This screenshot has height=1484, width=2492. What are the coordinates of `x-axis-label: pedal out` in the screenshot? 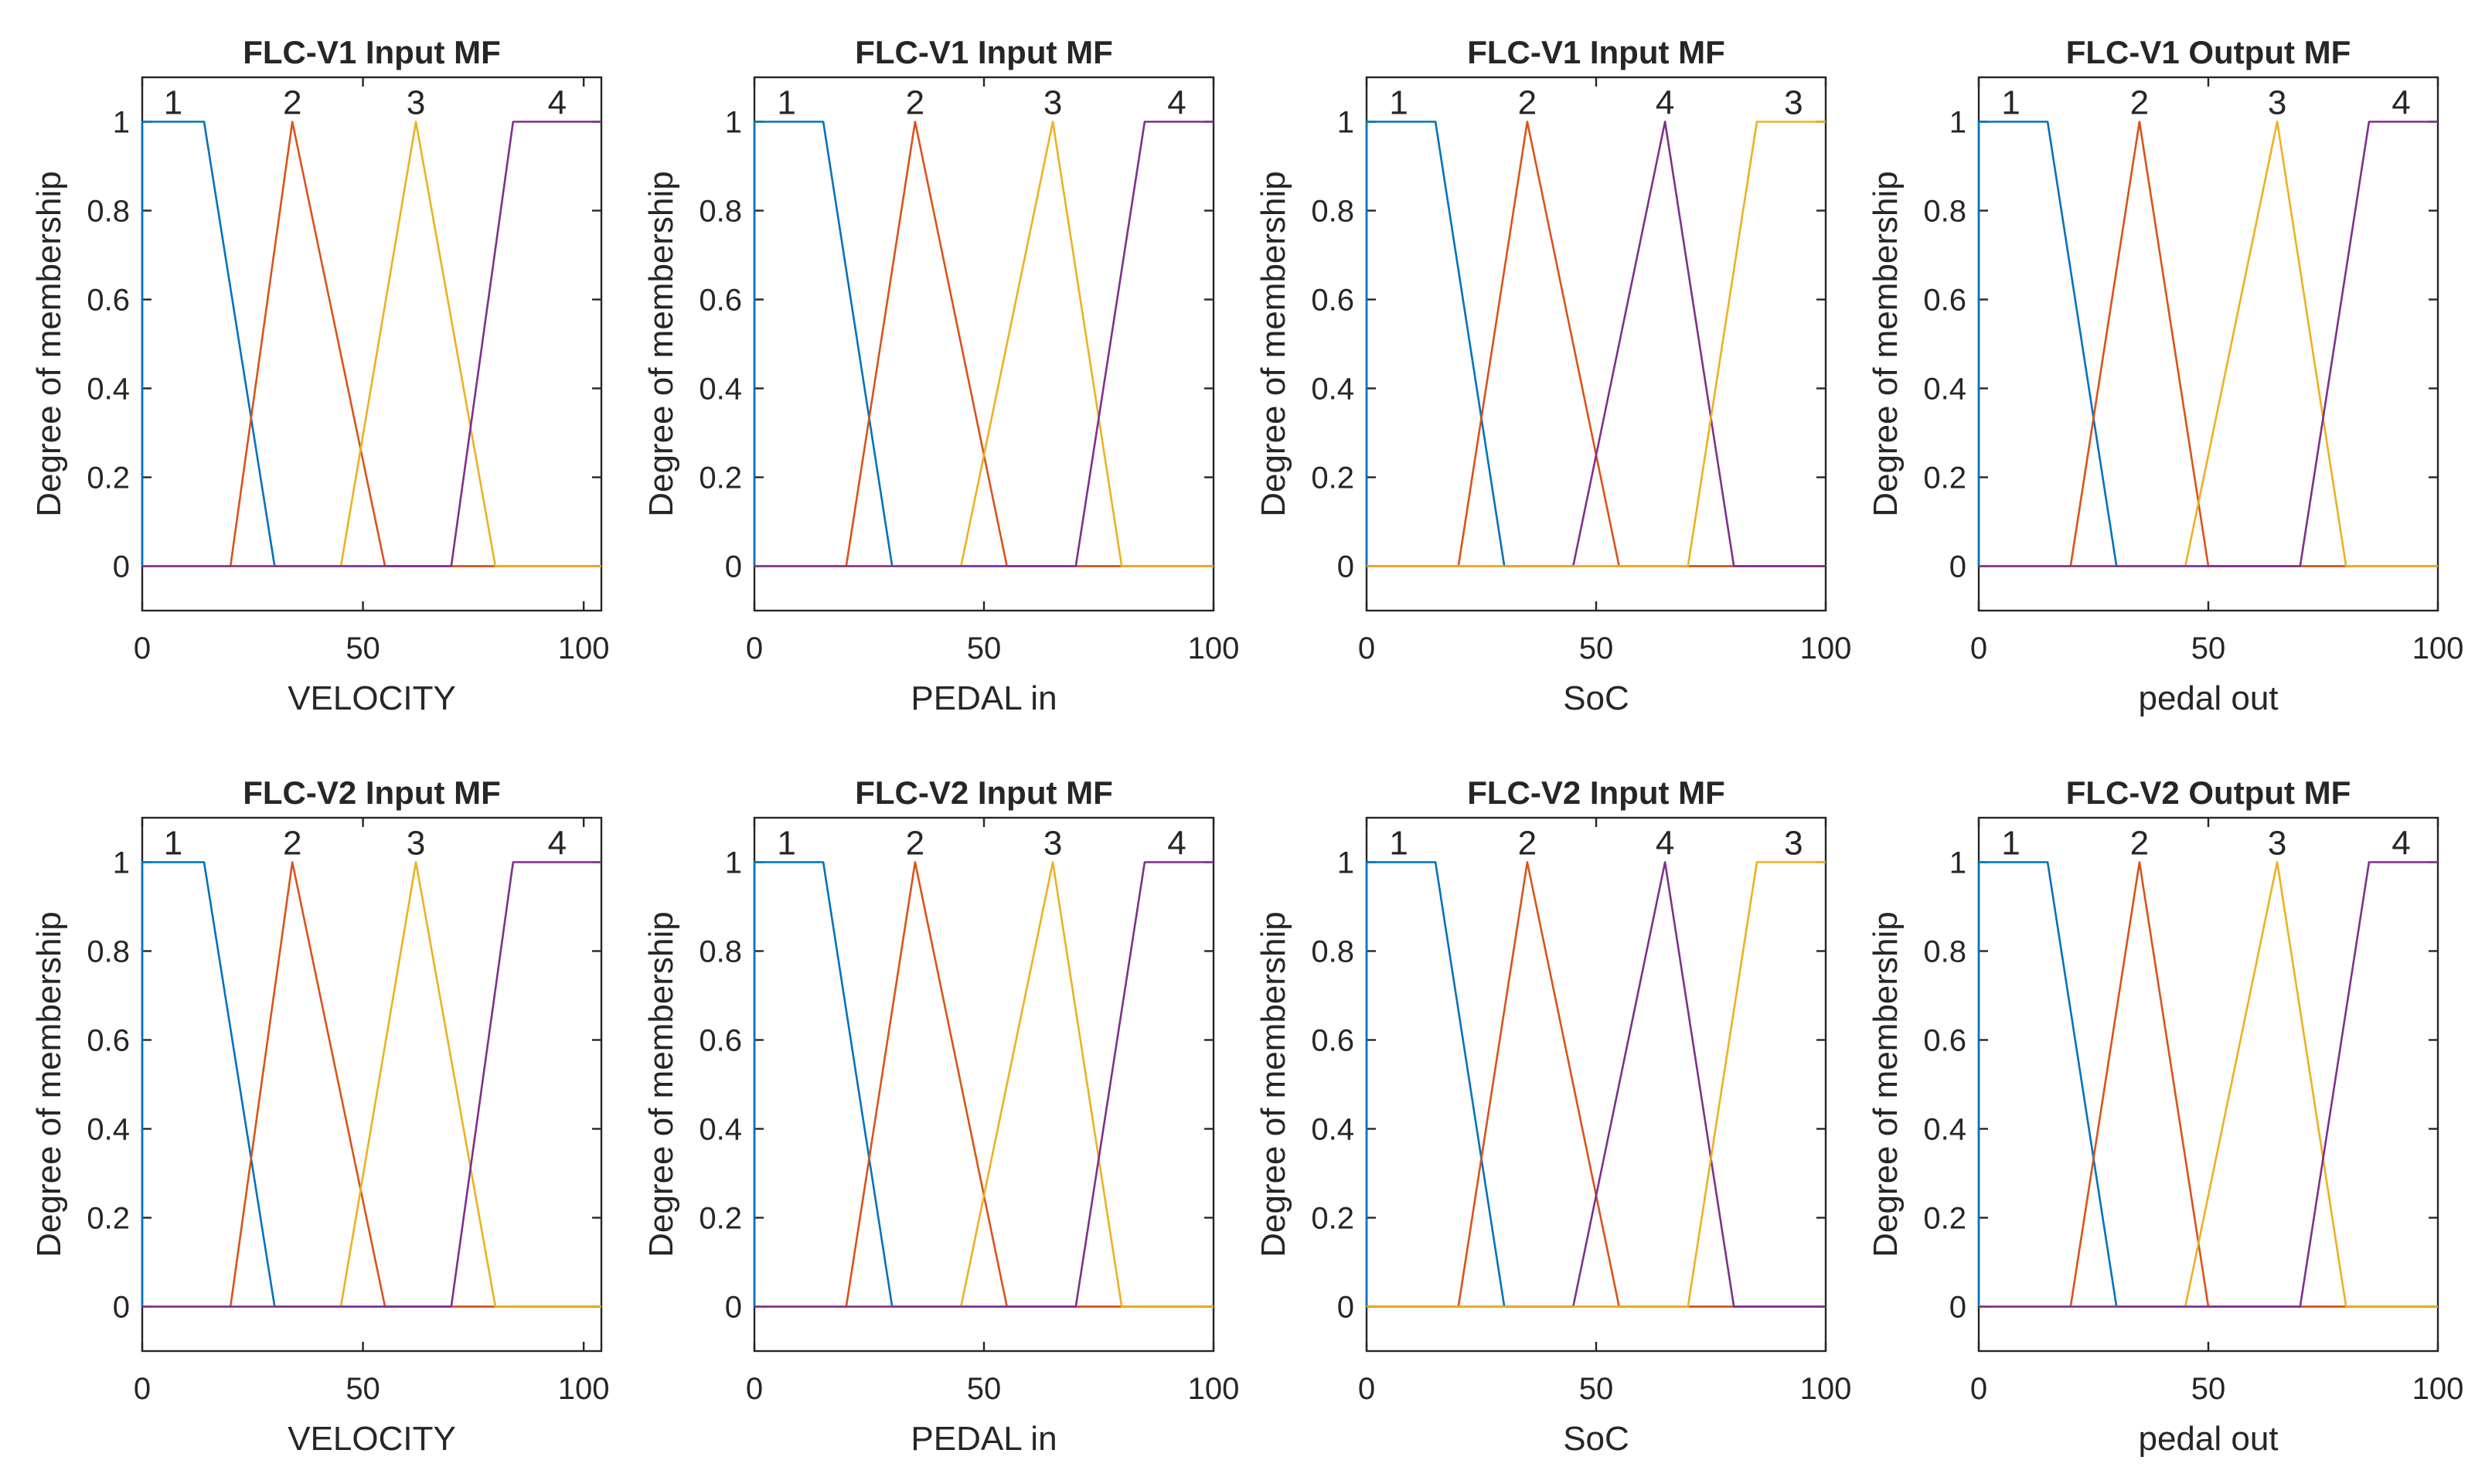 It's located at (2208, 1439).